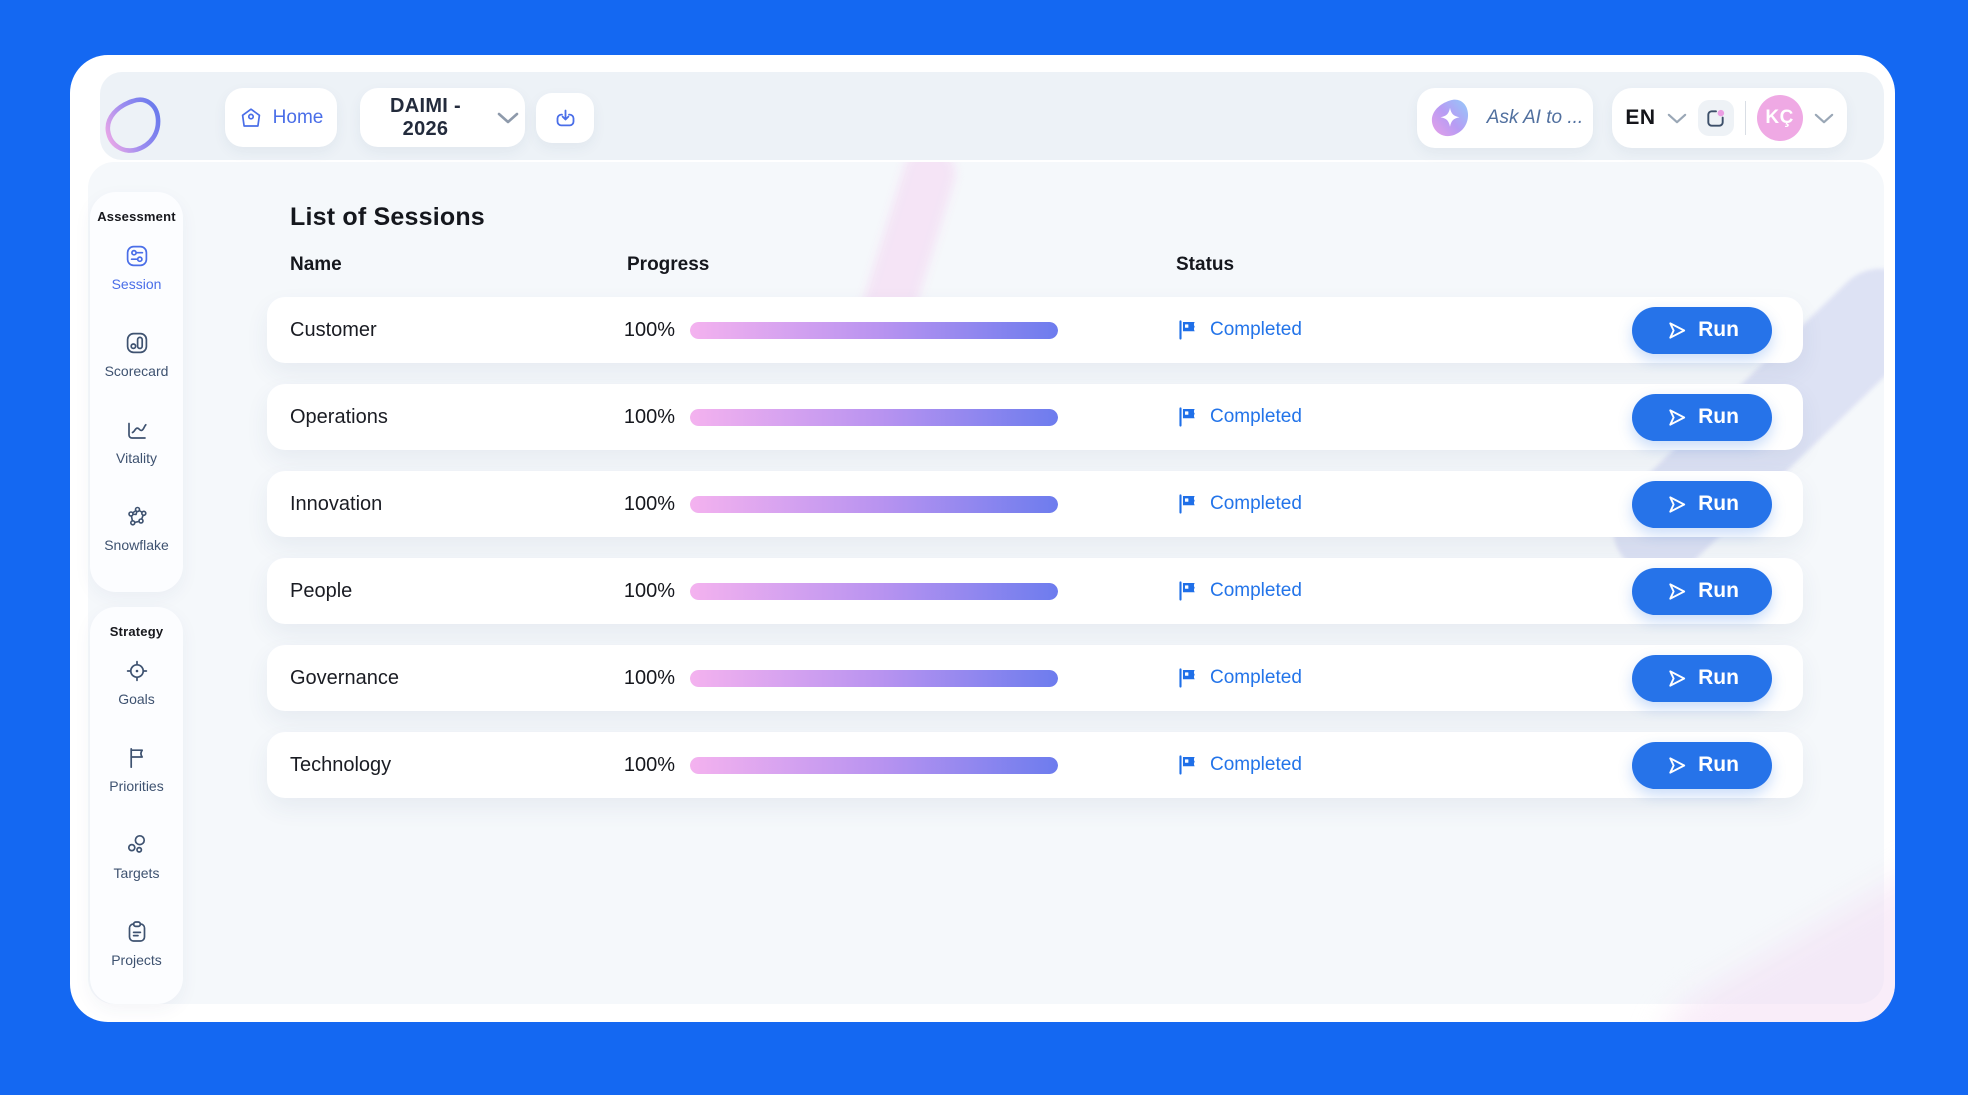  I want to click on session-row: Technology 100% Completed, so click(1035, 765).